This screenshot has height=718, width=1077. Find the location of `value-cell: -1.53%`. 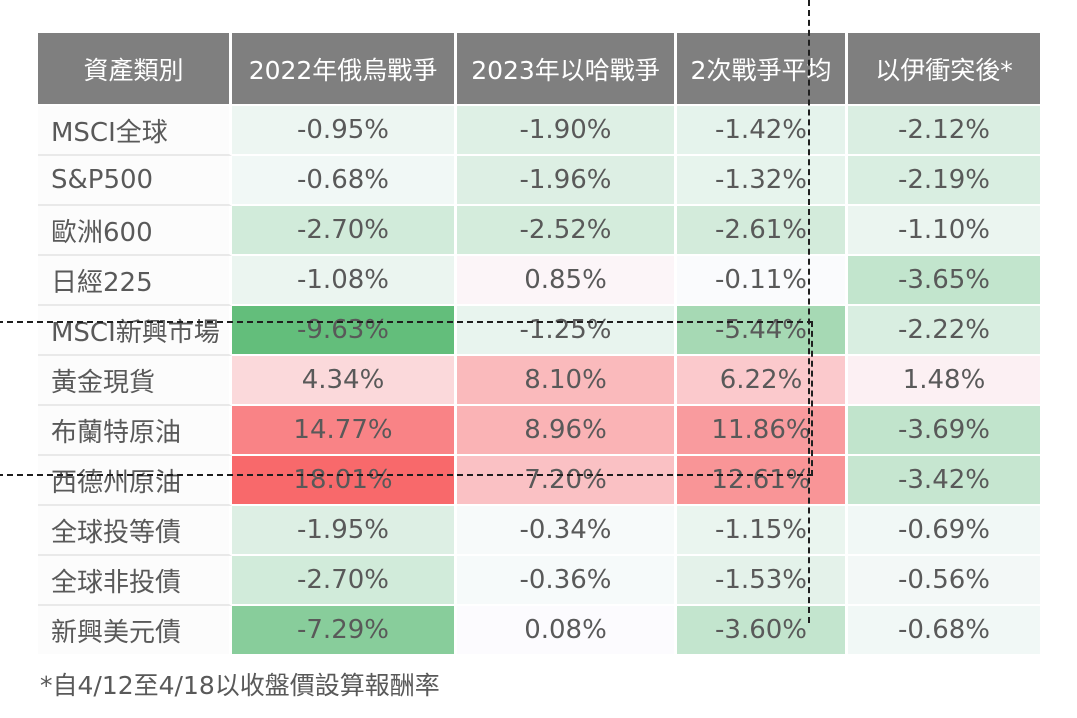

value-cell: -1.53% is located at coordinates (762, 581).